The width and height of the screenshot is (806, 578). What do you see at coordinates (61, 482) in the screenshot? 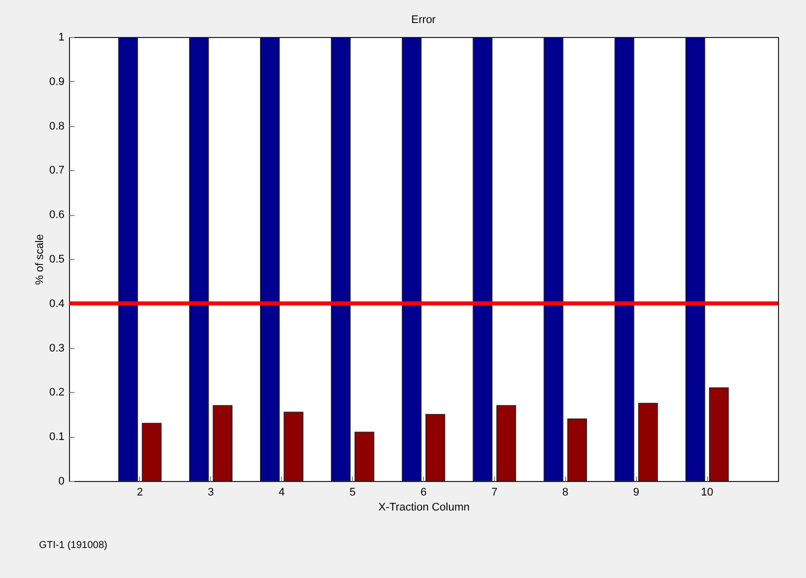
I see `y-tick-label: 0` at bounding box center [61, 482].